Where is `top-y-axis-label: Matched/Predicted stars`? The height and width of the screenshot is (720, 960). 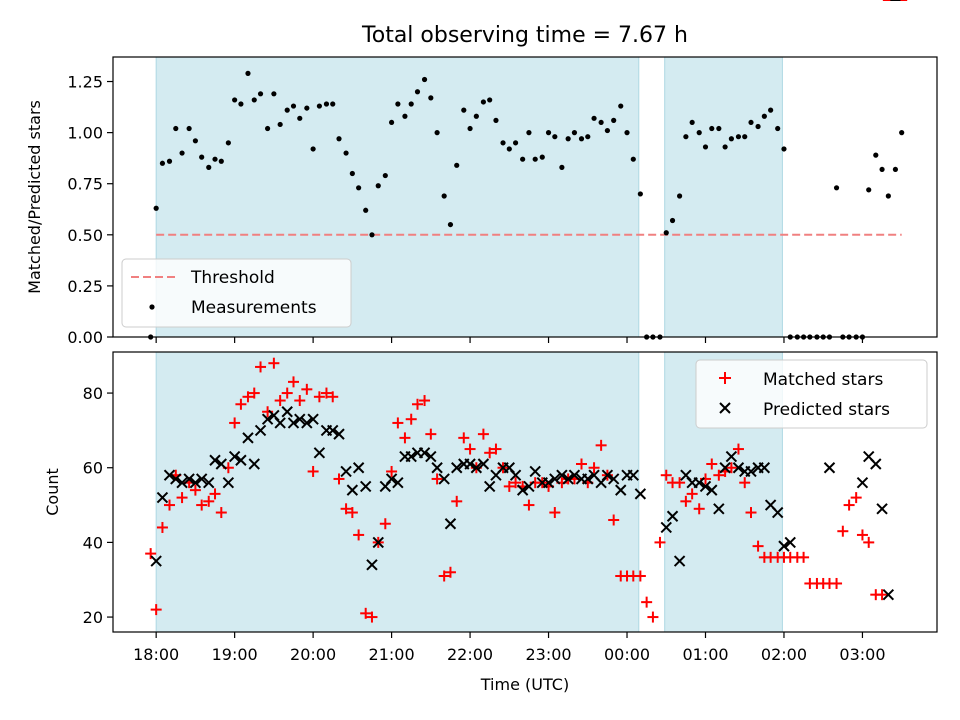
top-y-axis-label: Matched/Predicted stars is located at coordinates (34, 197).